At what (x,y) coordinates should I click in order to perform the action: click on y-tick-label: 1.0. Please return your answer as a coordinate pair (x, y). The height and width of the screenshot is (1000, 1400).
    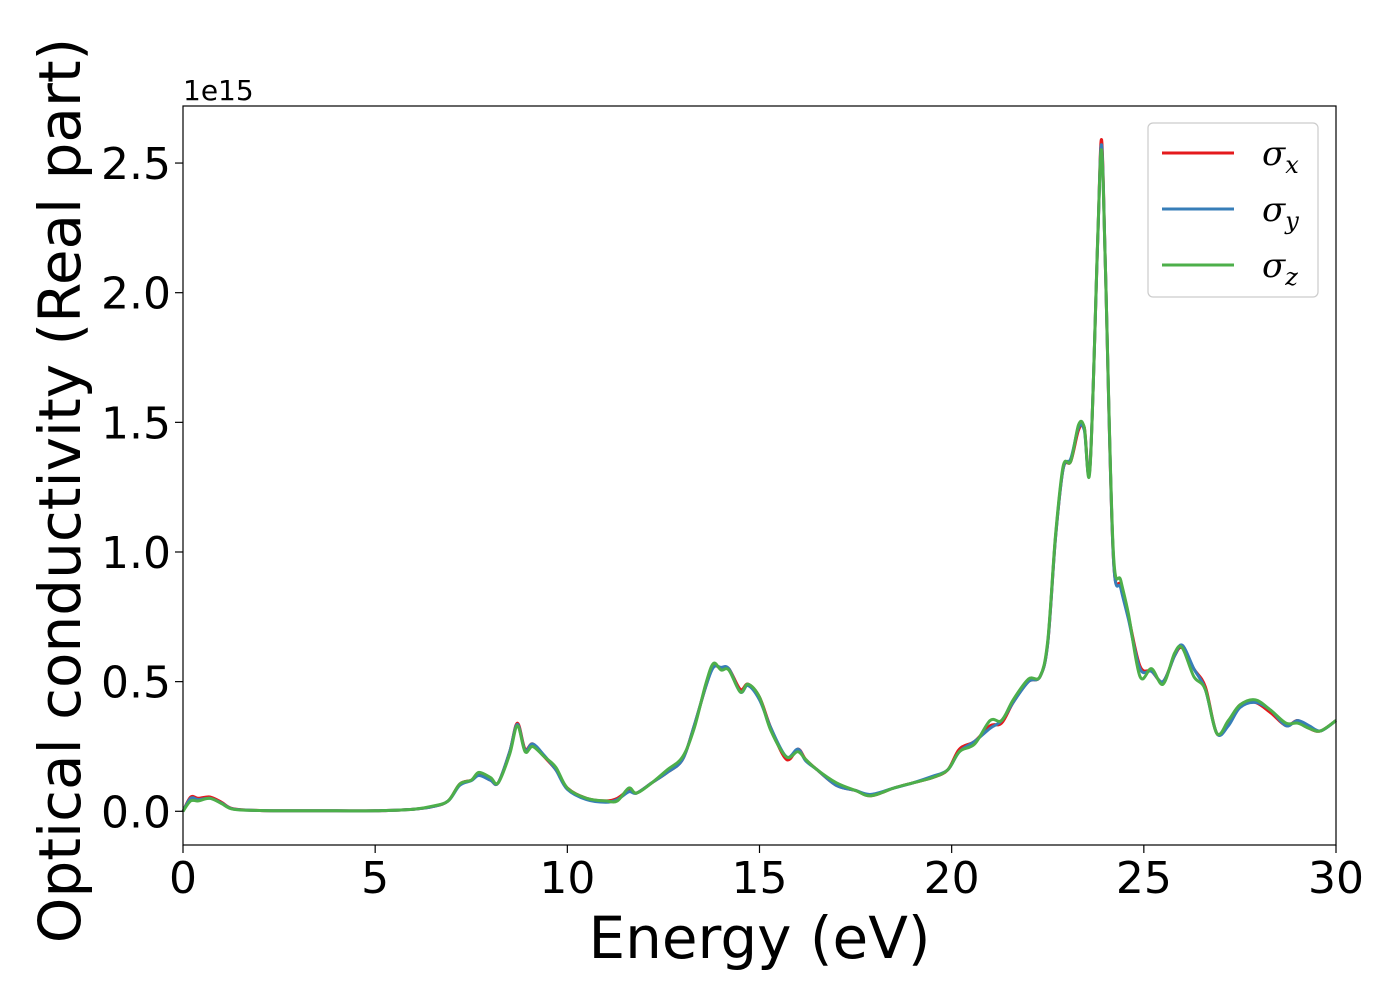
    Looking at the image, I should click on (136, 553).